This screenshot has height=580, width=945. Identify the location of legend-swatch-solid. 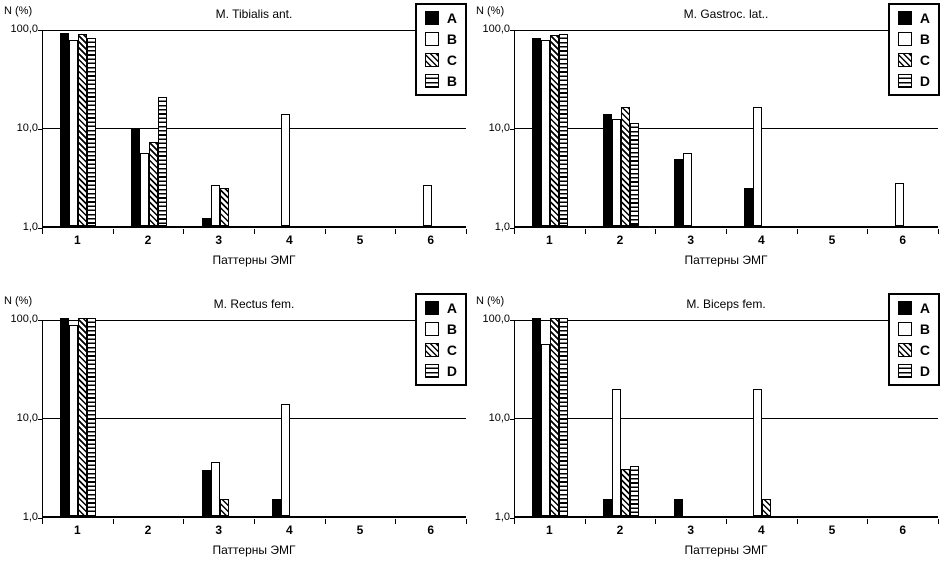
(904, 308).